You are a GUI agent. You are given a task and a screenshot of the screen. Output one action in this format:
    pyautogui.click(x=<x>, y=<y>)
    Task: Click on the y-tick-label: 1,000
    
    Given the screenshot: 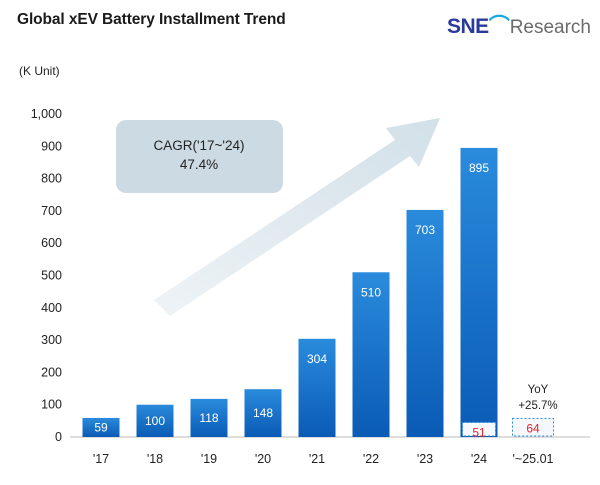 What is the action you would take?
    pyautogui.click(x=46, y=114)
    